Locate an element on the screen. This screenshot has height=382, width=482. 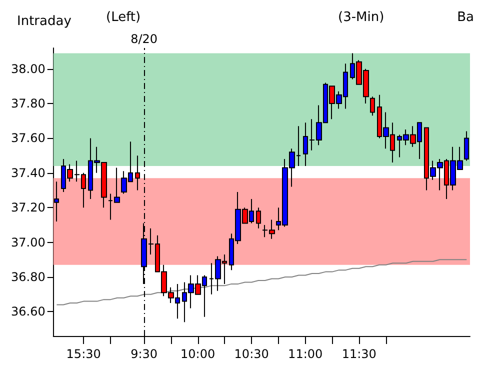
y-tick-label: 36.80 is located at coordinates (28, 277).